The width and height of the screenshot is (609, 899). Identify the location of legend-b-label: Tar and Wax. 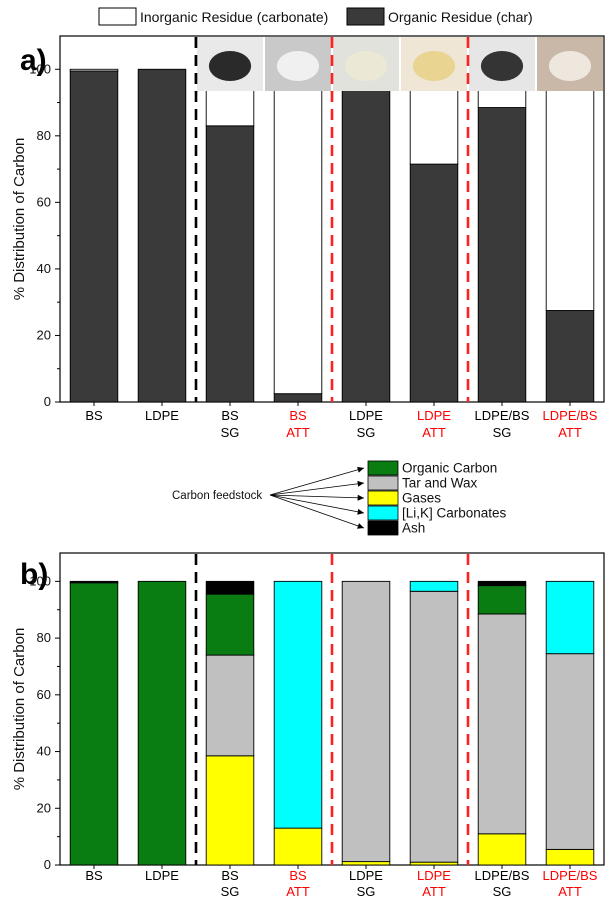
(440, 483).